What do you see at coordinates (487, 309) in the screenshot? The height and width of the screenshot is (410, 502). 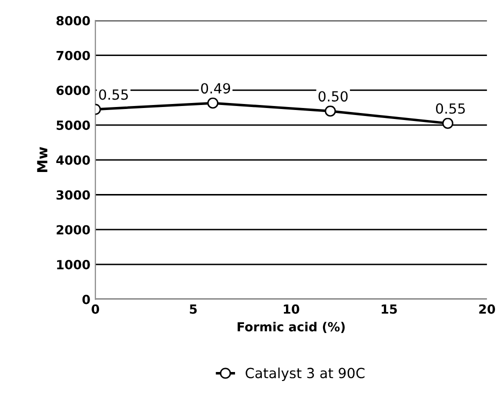 I see `x-tick-label: 20` at bounding box center [487, 309].